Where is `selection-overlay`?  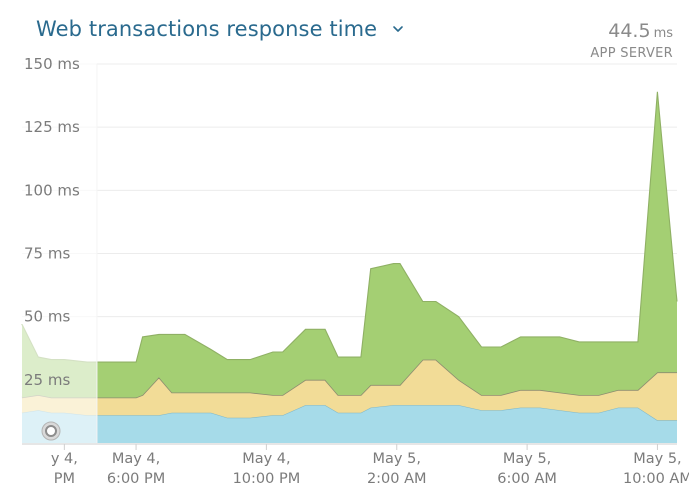 selection-overlay is located at coordinates (59, 251).